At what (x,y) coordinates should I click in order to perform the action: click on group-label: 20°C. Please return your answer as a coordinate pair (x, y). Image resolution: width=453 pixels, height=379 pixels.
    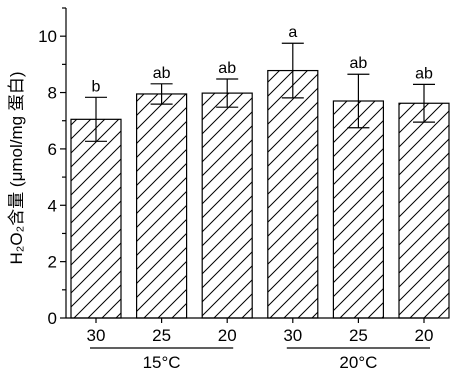
    Looking at the image, I should click on (358, 362).